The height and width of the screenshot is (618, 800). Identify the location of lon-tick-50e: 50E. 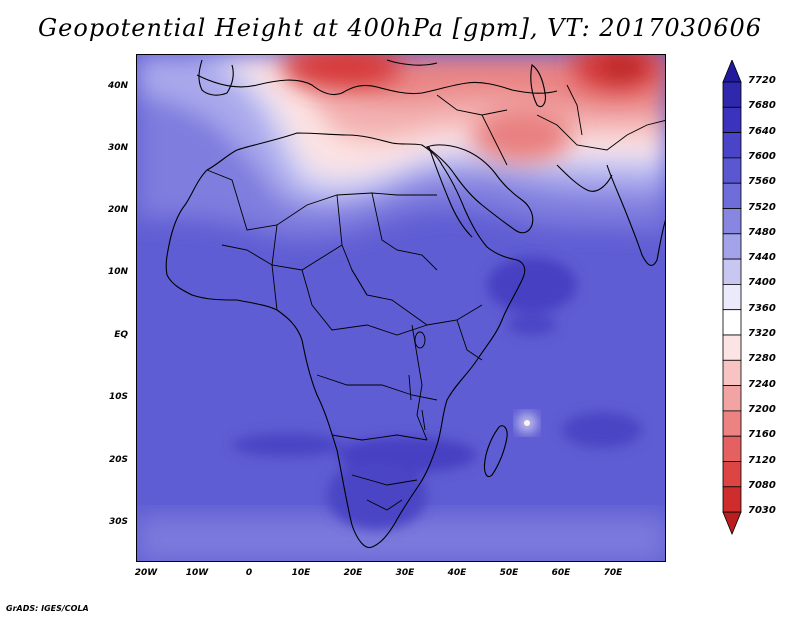
(509, 573).